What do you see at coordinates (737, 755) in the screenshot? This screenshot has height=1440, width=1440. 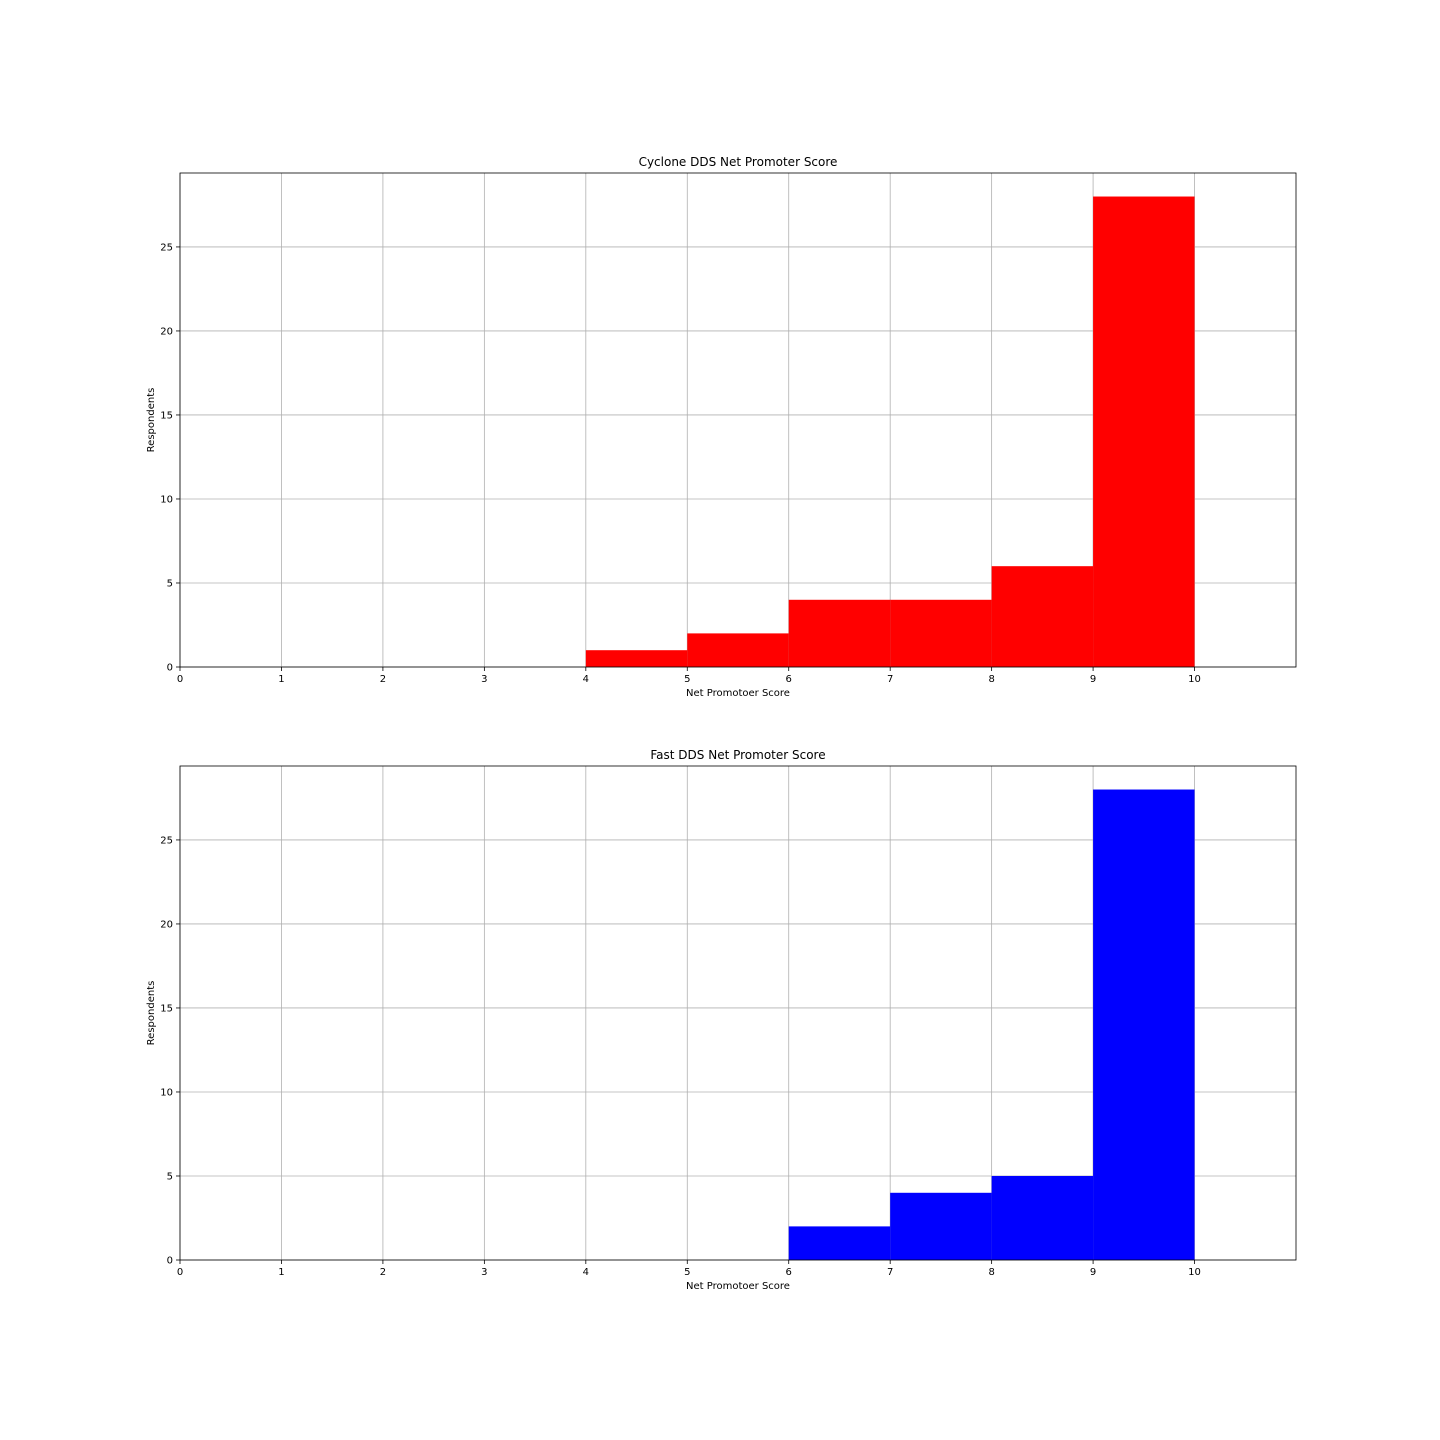 I see `chart-title: Fast DDS Net Promoter Score` at bounding box center [737, 755].